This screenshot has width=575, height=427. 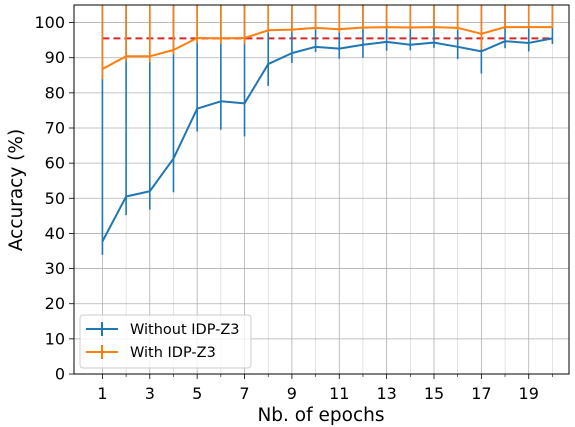 I want to click on y-tick-label-100: 100, so click(x=49, y=22).